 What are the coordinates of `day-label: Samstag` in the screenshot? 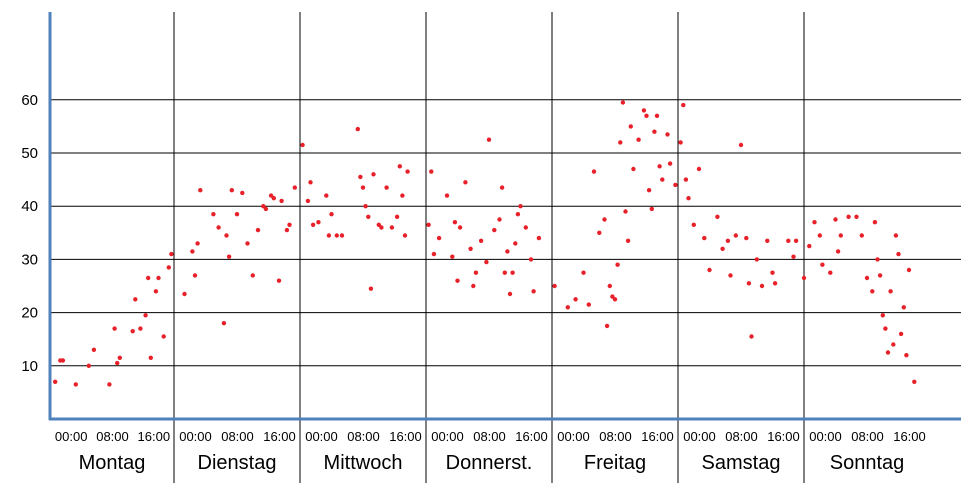 It's located at (741, 463).